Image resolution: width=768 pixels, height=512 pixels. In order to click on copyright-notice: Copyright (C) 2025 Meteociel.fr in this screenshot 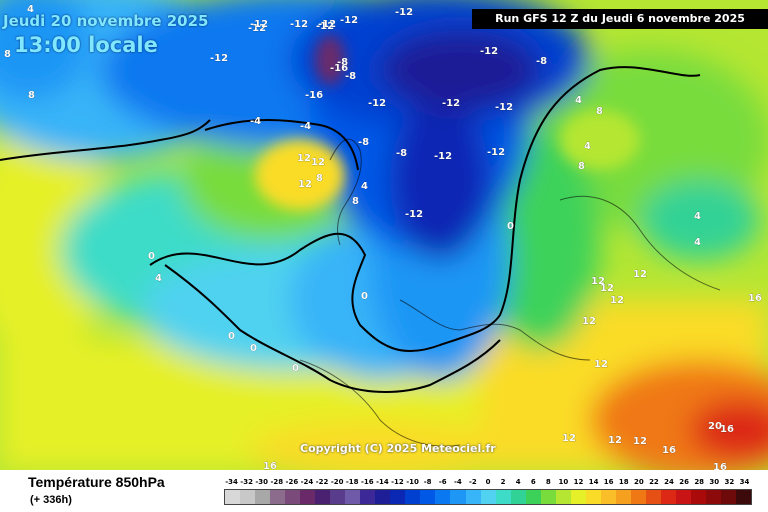, I will do `click(398, 448)`.